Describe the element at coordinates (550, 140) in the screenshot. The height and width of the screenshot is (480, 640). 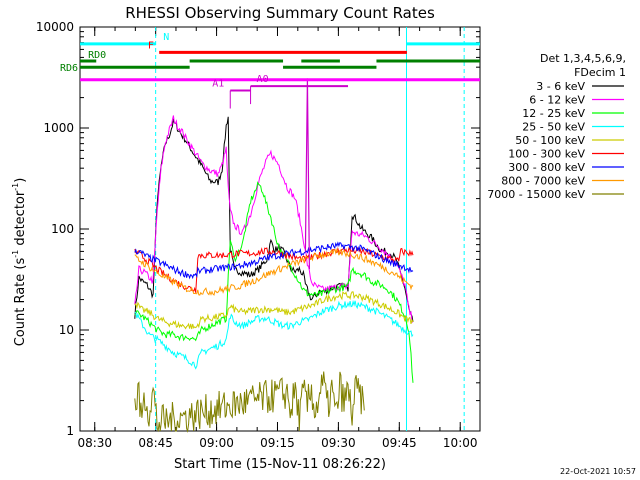
I see `legend-entry-label: 50 - 100 keV` at that location.